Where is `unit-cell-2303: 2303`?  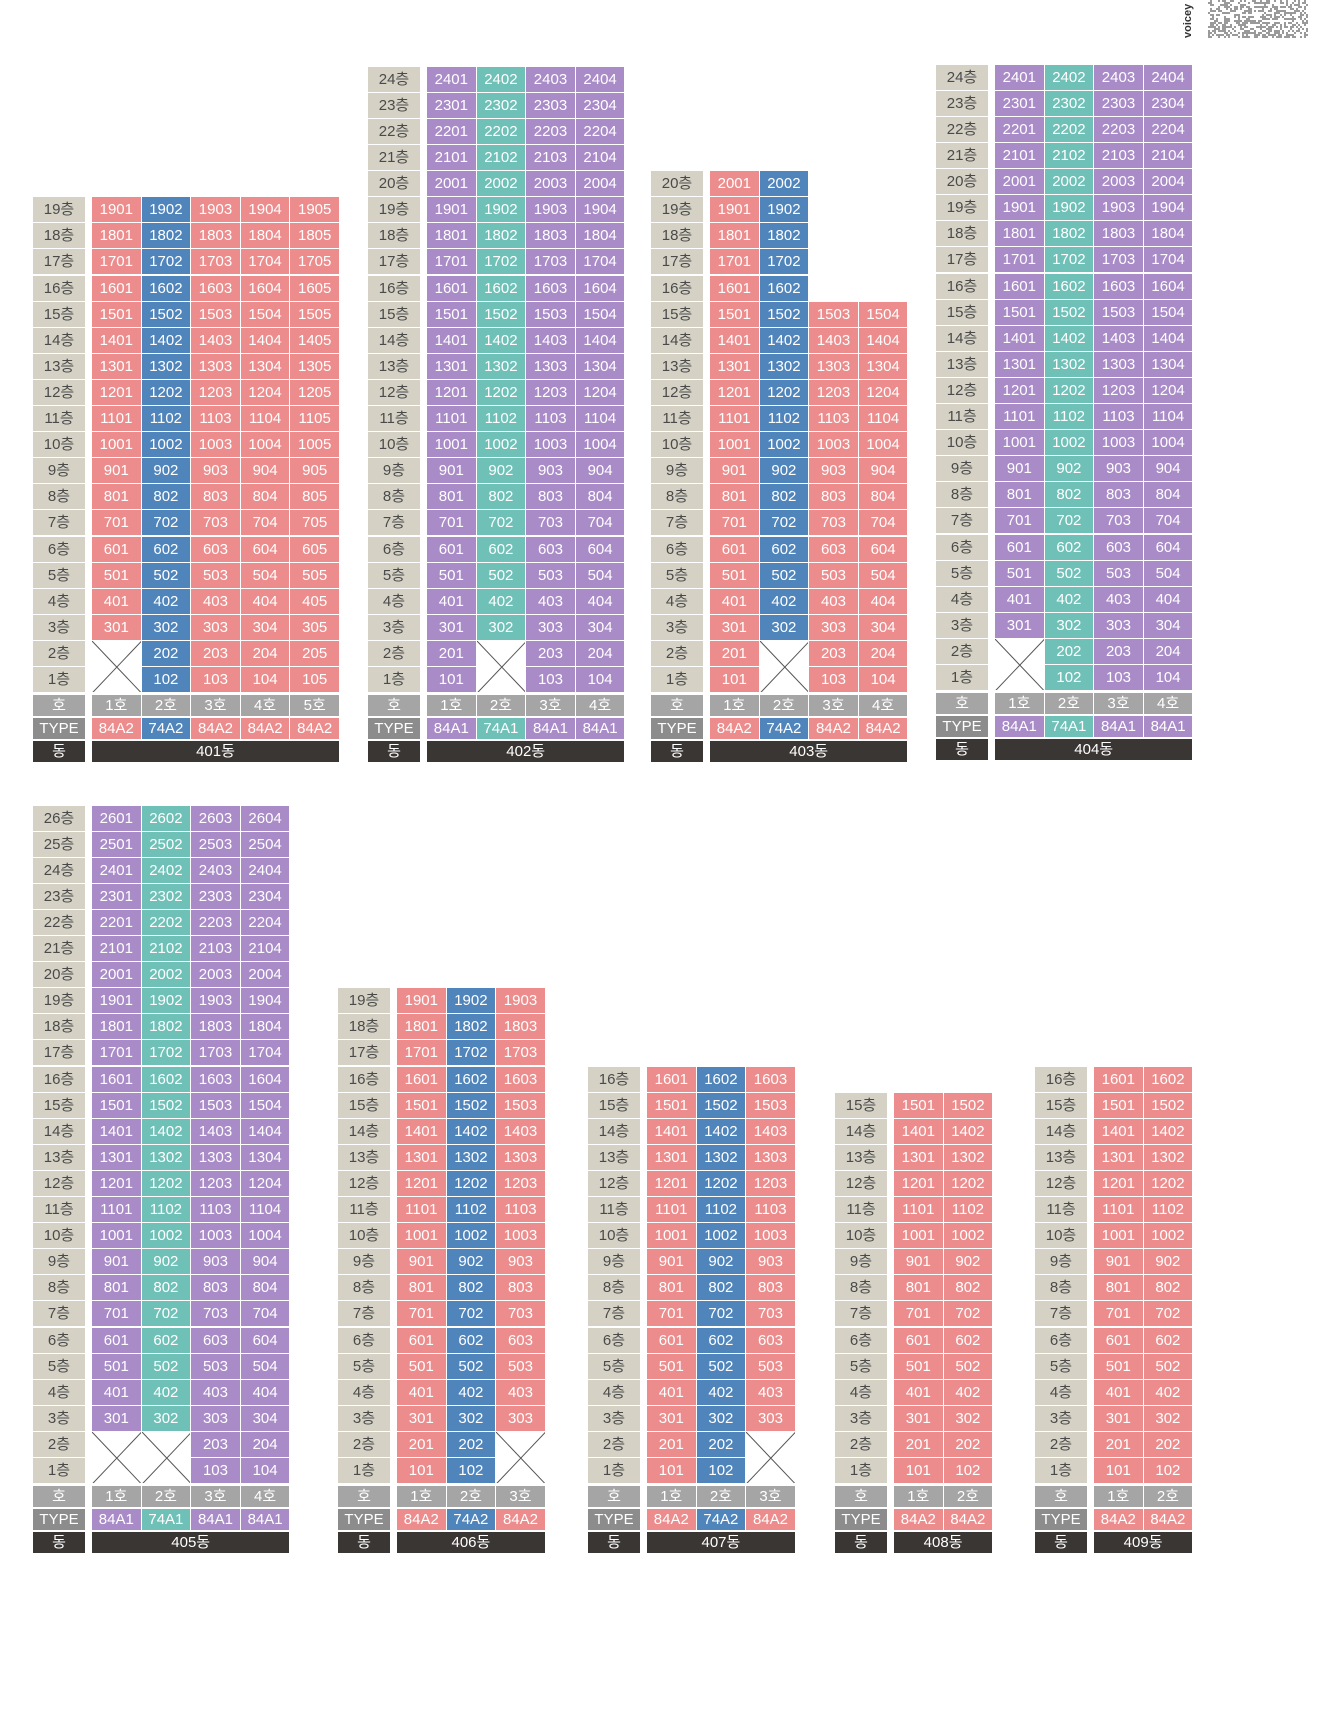
unit-cell-2303: 2303 is located at coordinates (1119, 103).